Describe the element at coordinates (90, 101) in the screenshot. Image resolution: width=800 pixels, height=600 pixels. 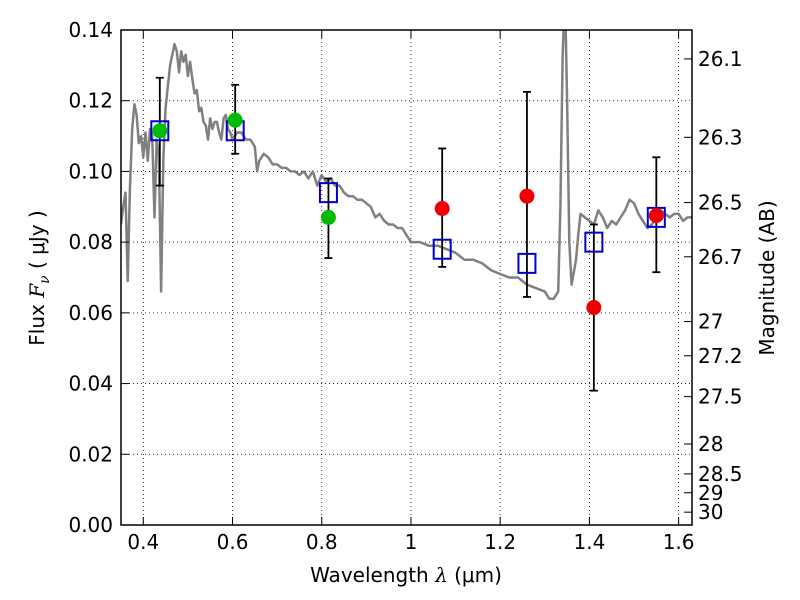
I see `y-tick-label: 0.12` at that location.